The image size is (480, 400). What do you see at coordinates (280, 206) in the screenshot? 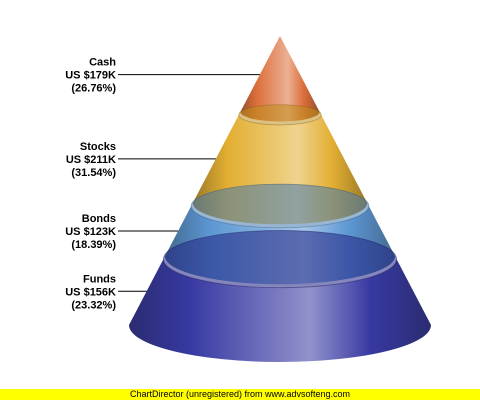
I see `cone-segment-top-bonds` at bounding box center [280, 206].